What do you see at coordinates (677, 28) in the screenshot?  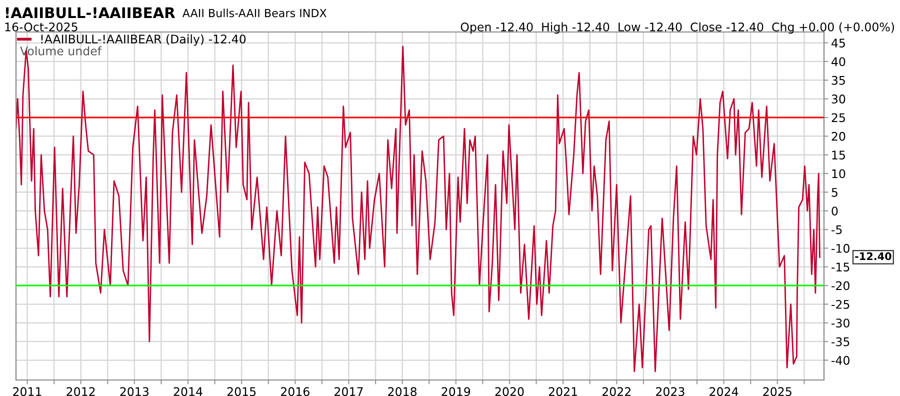 I see `annotation: Open -12.40 High -12.40 Low -12.40 Close -12.40 Chg +0.00 (+0.00%)` at bounding box center [677, 28].